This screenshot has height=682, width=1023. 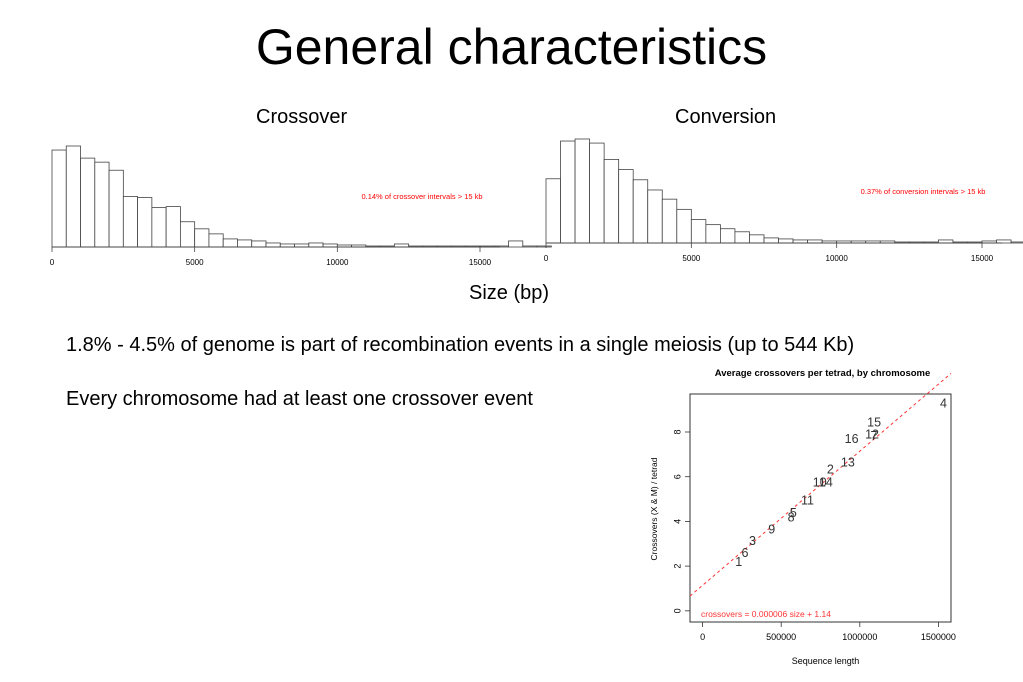 I want to click on scatter-point-label: 16, so click(x=852, y=439).